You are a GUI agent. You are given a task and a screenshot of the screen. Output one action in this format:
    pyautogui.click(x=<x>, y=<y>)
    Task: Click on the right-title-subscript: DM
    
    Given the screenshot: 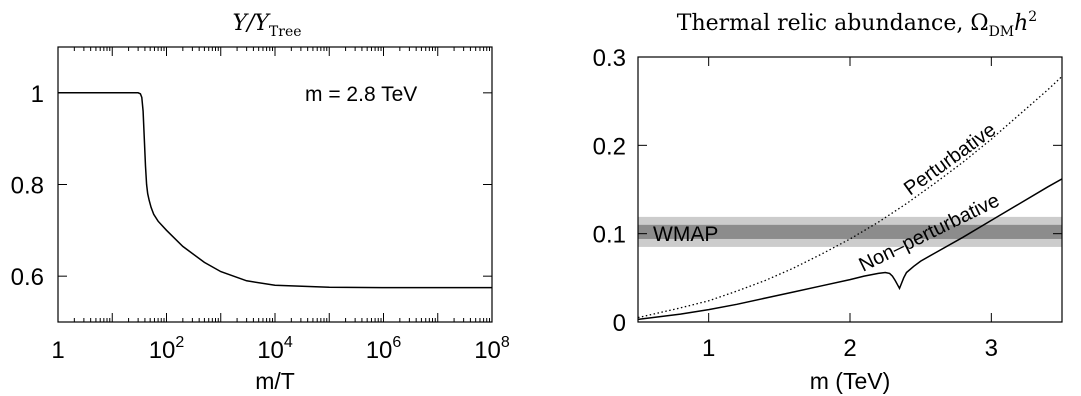 What is the action you would take?
    pyautogui.click(x=1002, y=32)
    